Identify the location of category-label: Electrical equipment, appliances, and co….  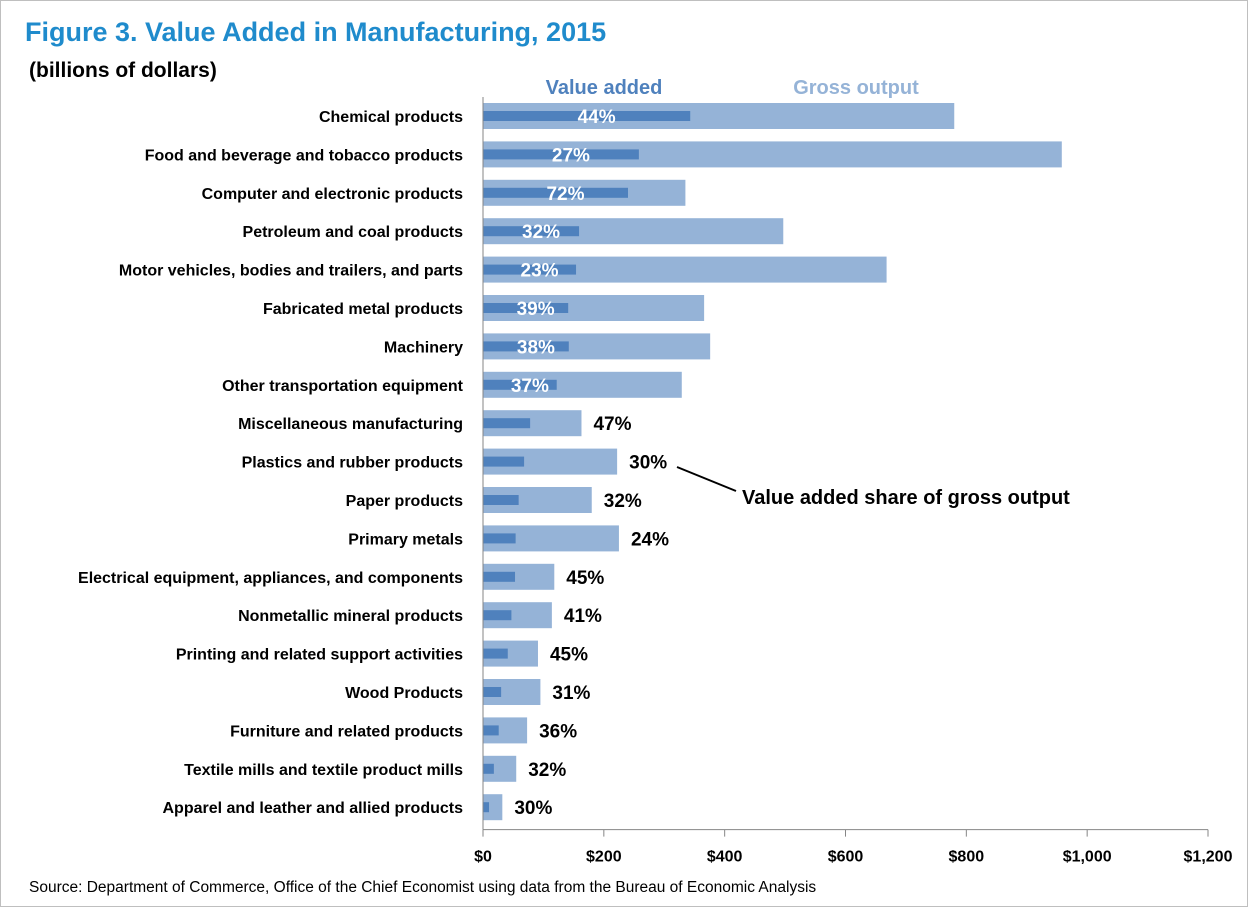
(270, 578).